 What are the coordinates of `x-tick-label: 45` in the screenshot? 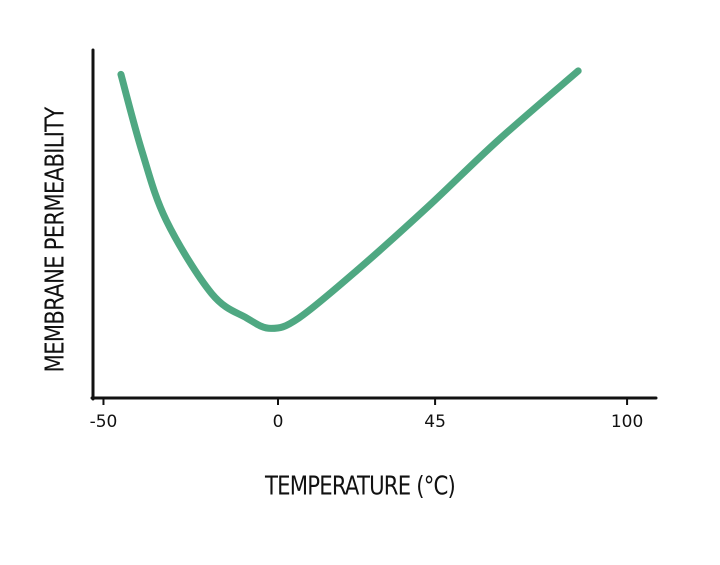 It's located at (435, 422).